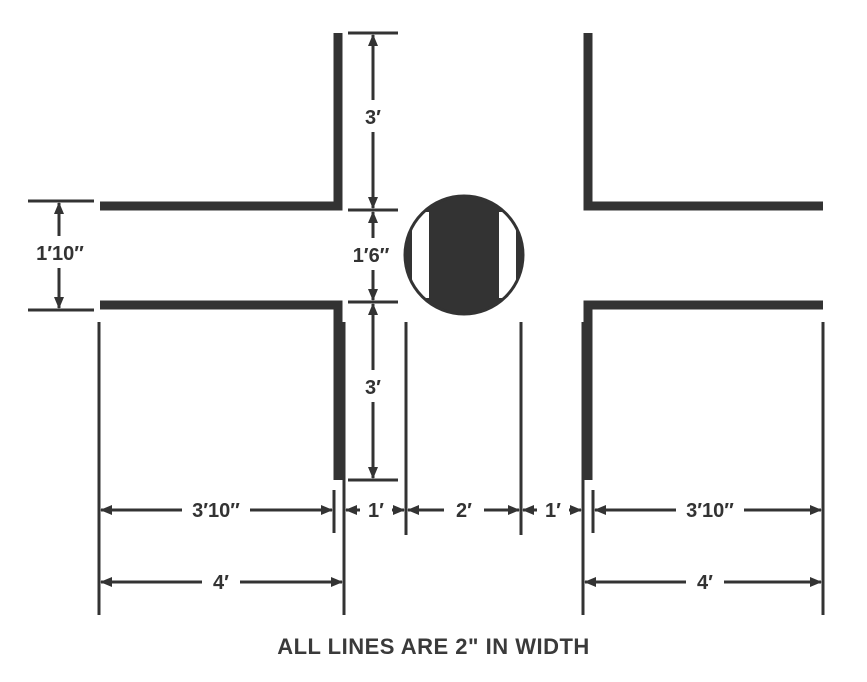  Describe the element at coordinates (373, 388) in the screenshot. I see `label-arm-length-bottom: 3′` at that location.